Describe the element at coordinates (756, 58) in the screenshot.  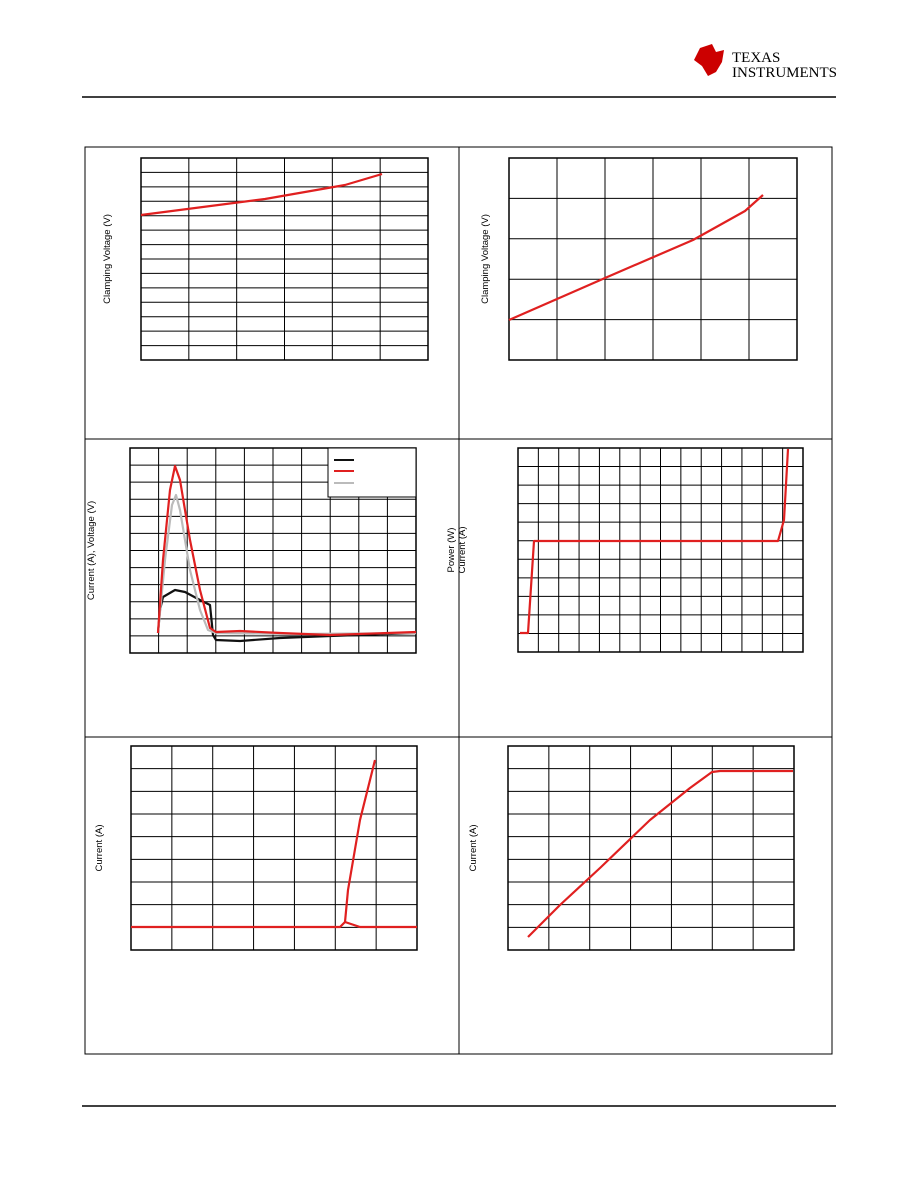
I see `logo-text: TEXAS` at that location.